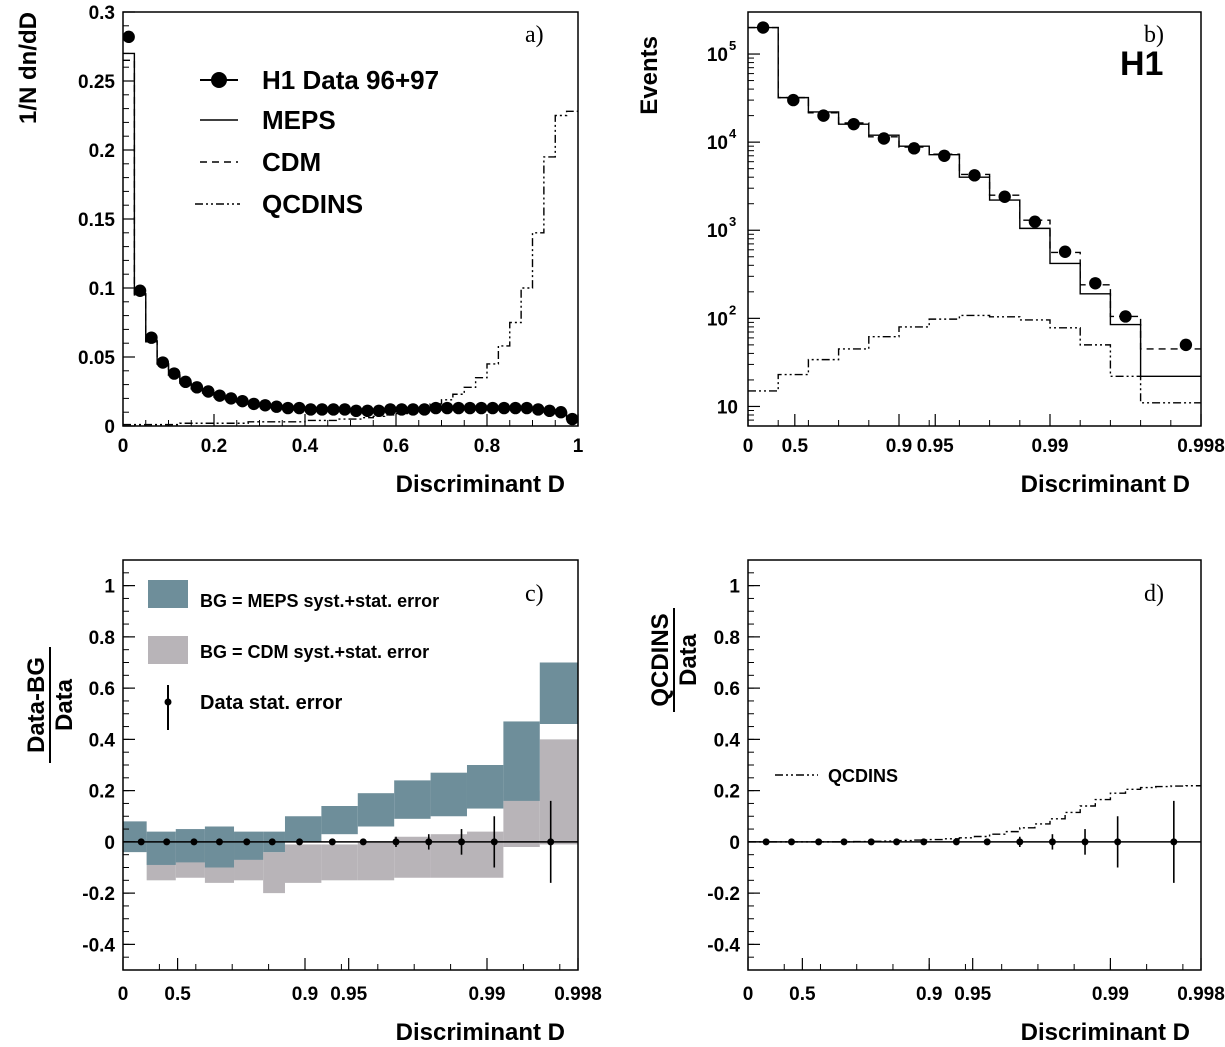 This screenshot has width=1225, height=1047. I want to click on panel-label-d: d), so click(1154, 594).